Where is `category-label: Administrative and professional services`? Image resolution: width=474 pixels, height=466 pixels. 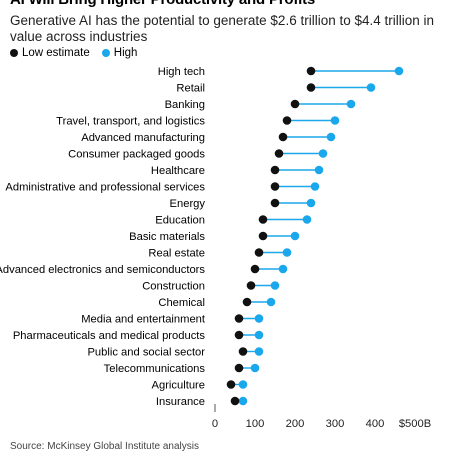 category-label: Administrative and professional services is located at coordinates (105, 188).